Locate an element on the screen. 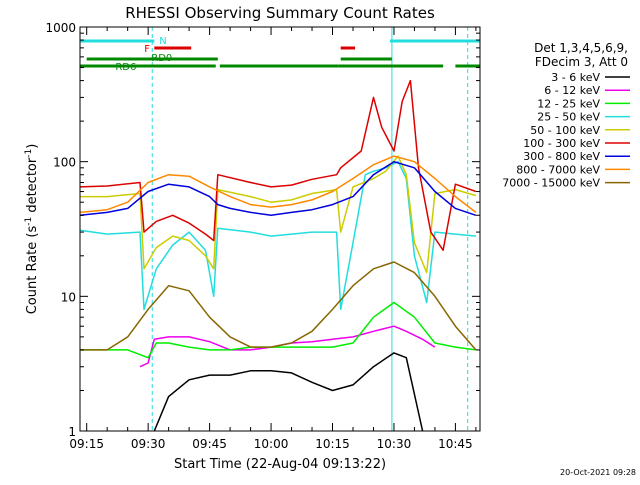  legend-label-2: 12 - 25 keV is located at coordinates (568, 103).